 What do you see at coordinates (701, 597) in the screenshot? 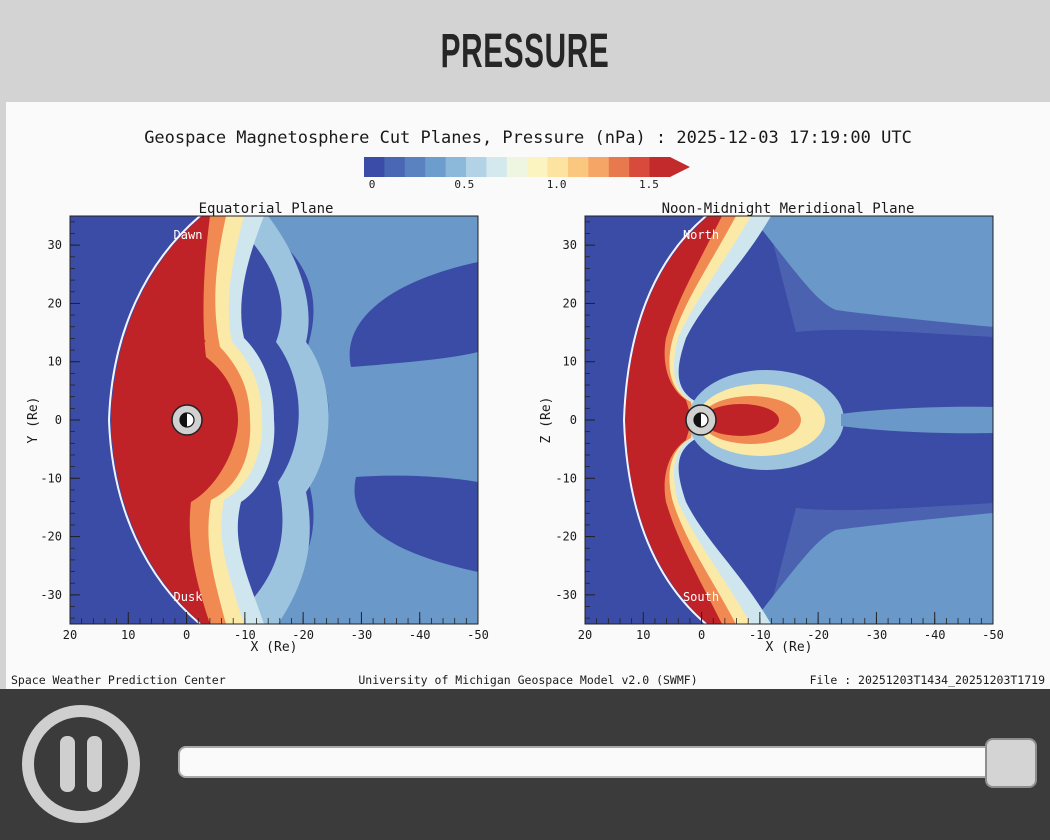
I see `meridional-bottom-label: South` at bounding box center [701, 597].